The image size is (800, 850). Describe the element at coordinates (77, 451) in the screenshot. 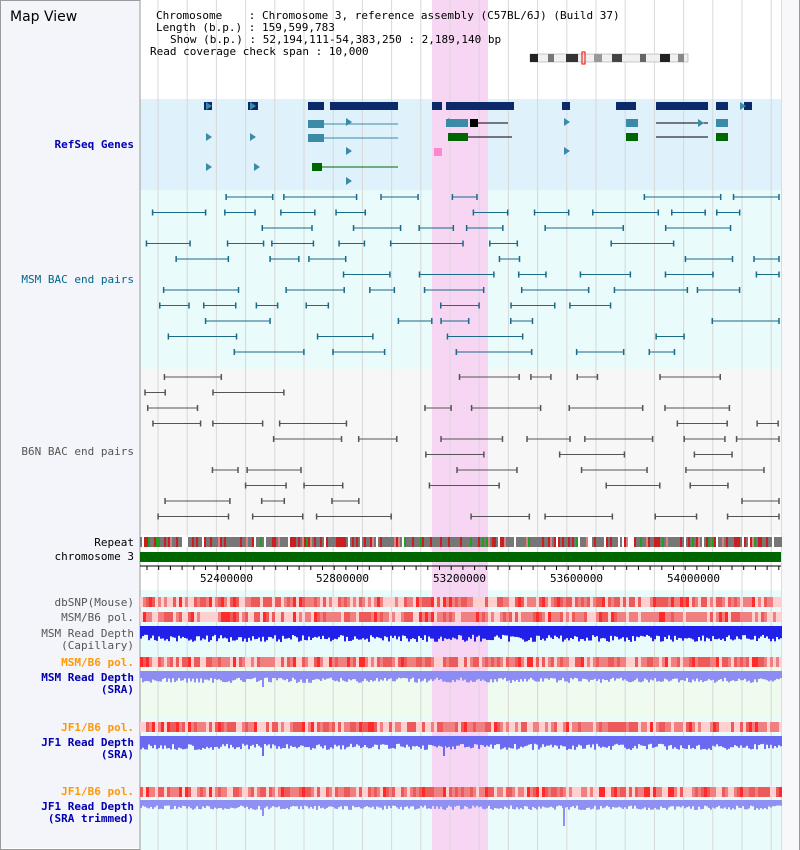

I see `track-label-b6n-bac: B6N BAC end pairs` at that location.